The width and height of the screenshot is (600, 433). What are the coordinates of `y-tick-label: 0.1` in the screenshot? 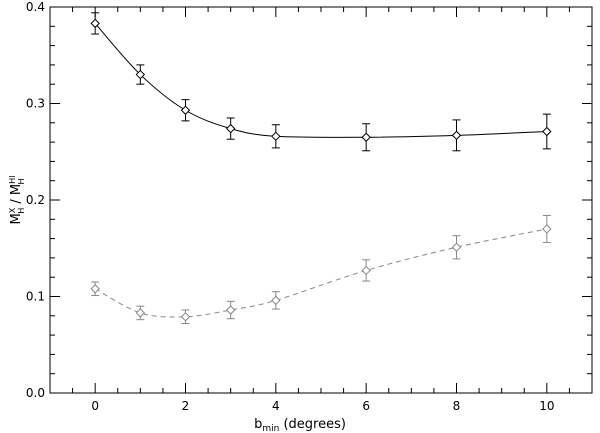 It's located at (35, 297).